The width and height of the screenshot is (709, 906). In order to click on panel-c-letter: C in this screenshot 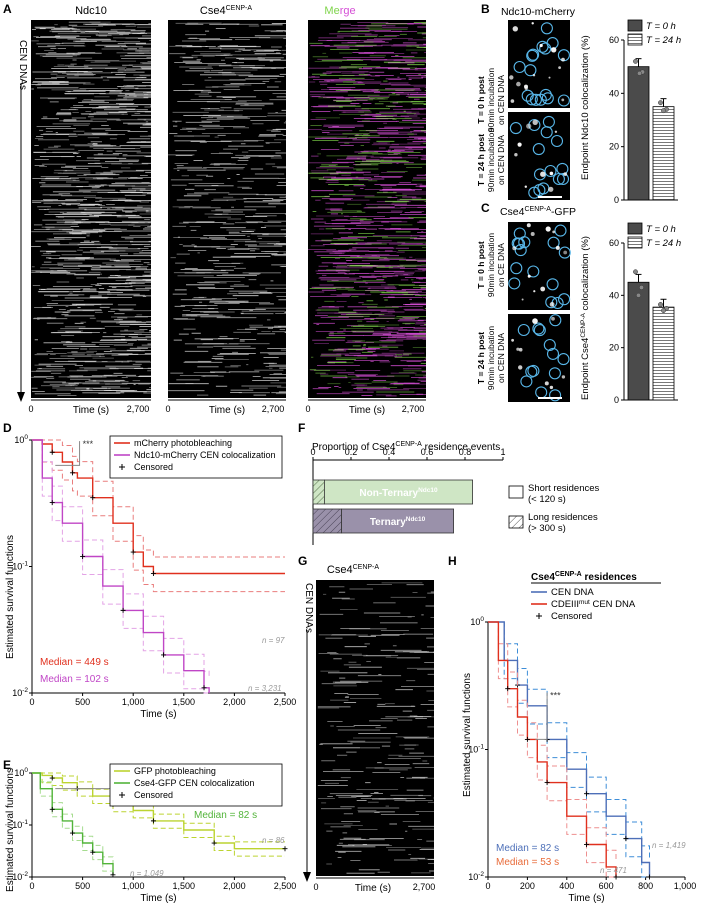, I will do `click(485, 208)`.